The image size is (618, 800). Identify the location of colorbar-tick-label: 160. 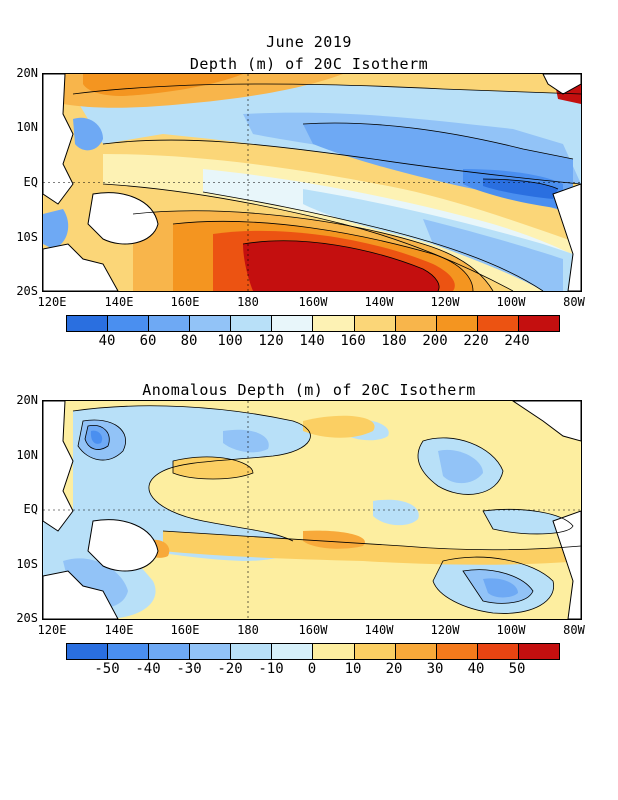
(353, 341).